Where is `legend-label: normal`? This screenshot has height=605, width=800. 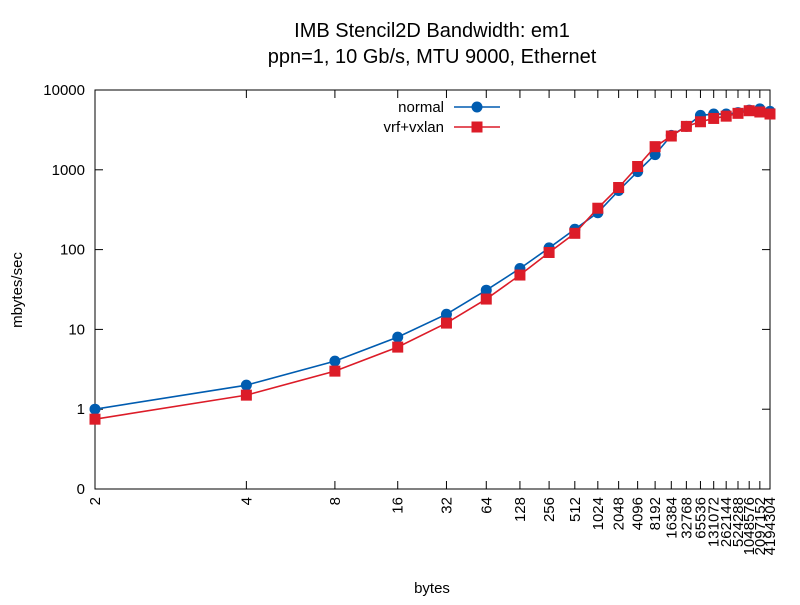 legend-label: normal is located at coordinates (421, 107).